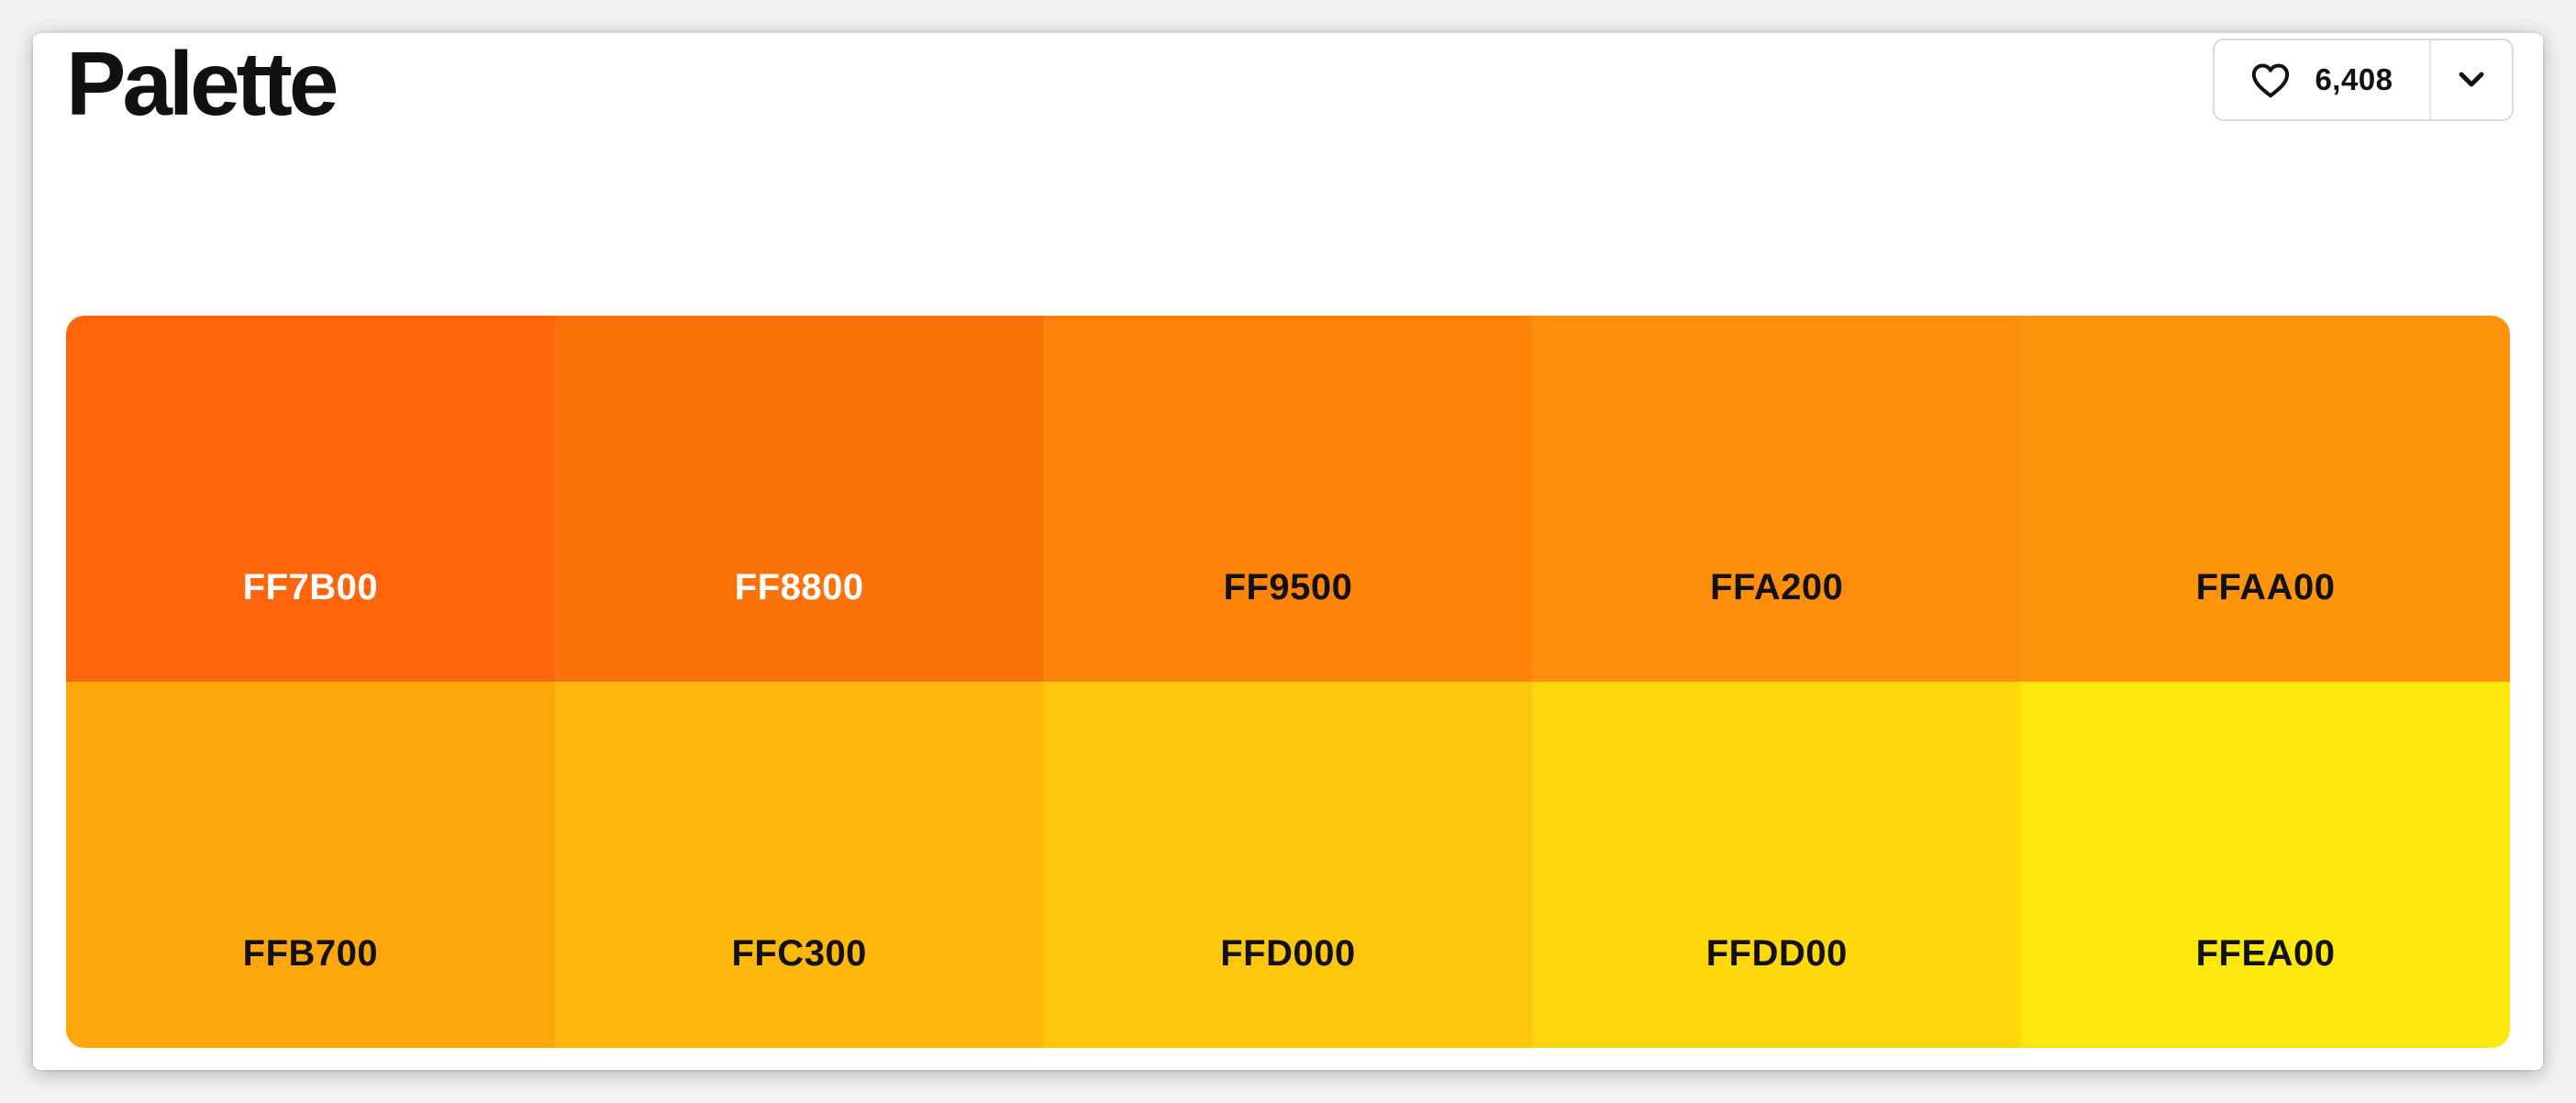  Describe the element at coordinates (310, 865) in the screenshot. I see `color-swatch: FFB700` at that location.